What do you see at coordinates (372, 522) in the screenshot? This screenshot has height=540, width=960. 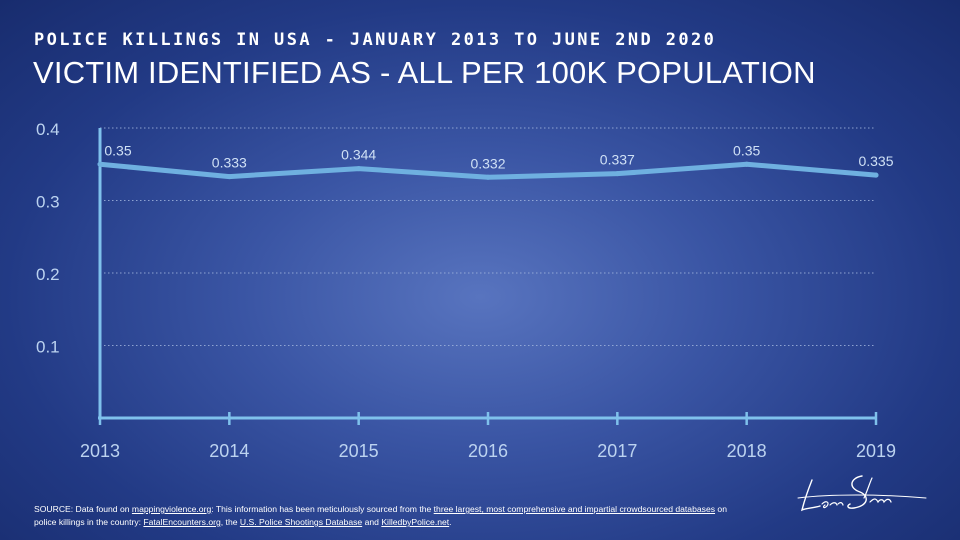 I see `source-text: and` at bounding box center [372, 522].